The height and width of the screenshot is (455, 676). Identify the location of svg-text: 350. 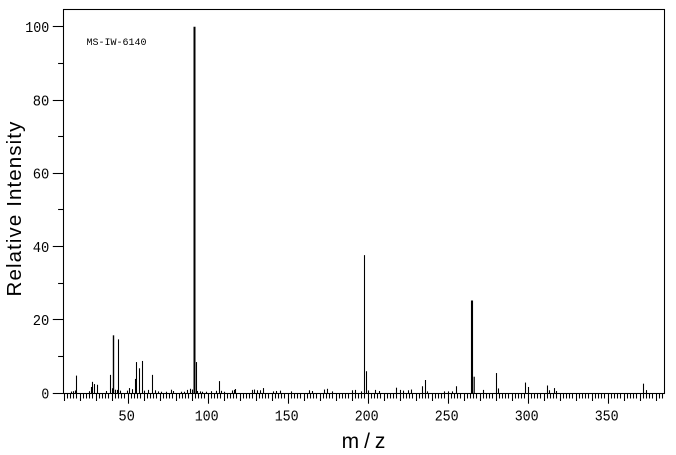
(607, 417).